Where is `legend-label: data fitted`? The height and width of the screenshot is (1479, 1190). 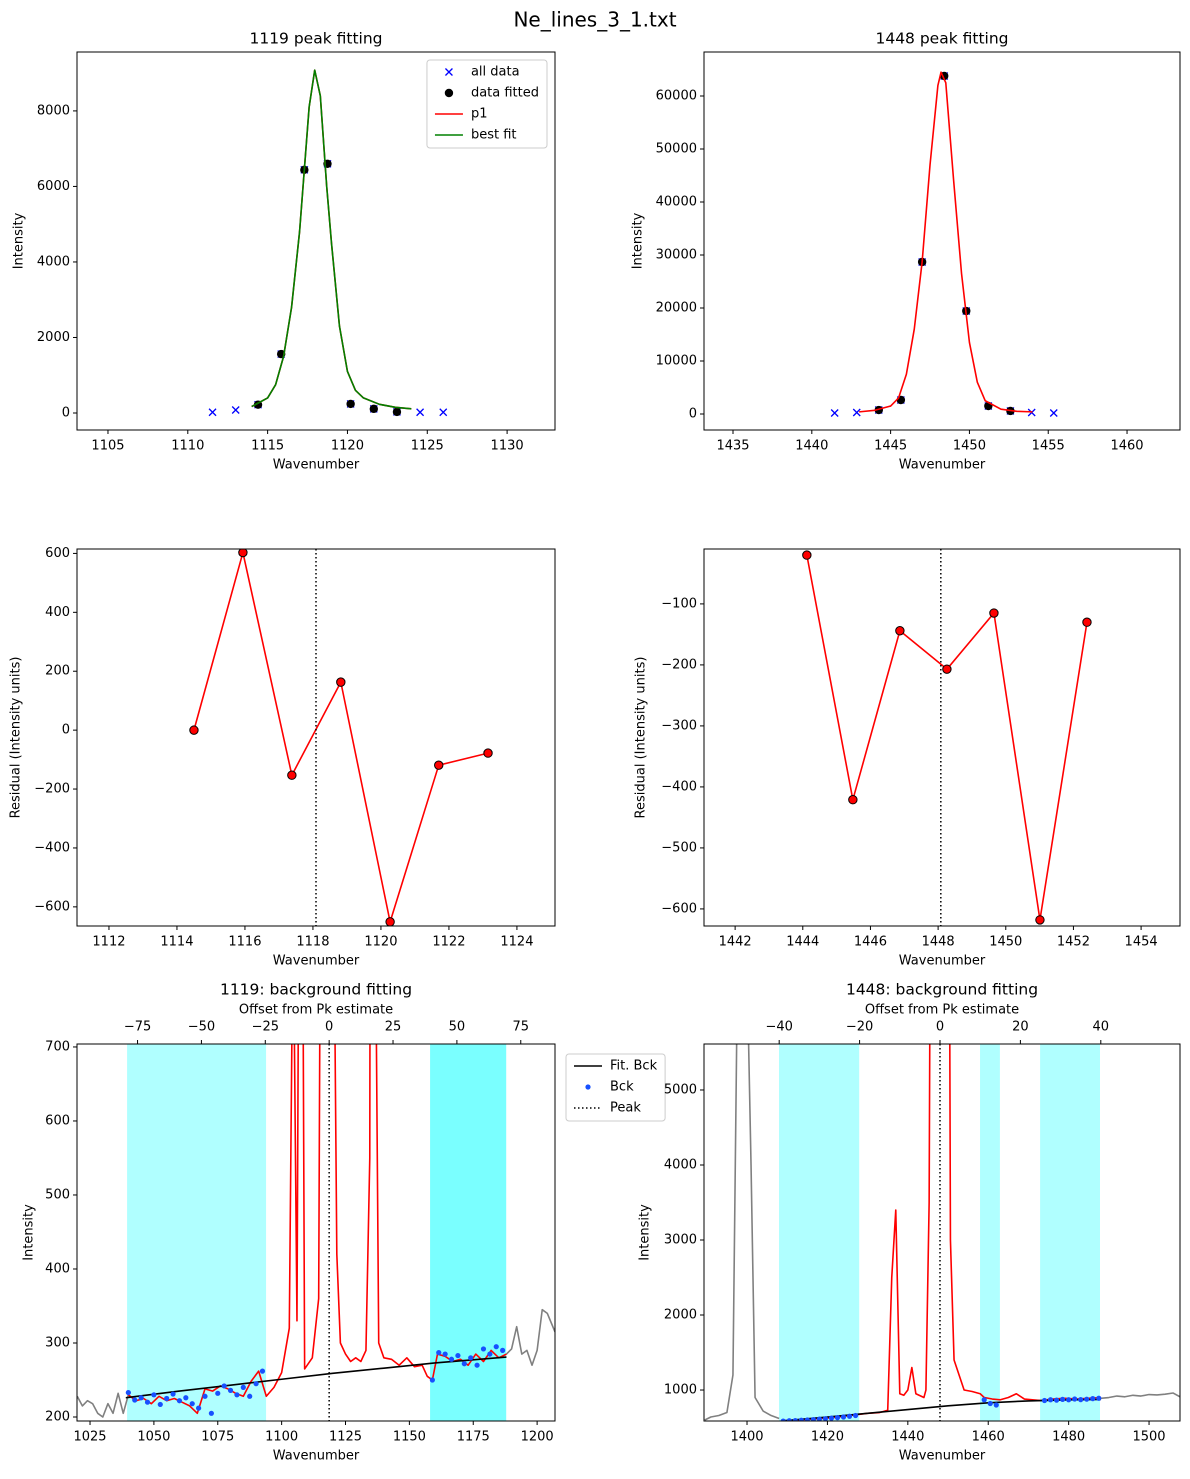
legend-label: data fitted is located at coordinates (505, 93).